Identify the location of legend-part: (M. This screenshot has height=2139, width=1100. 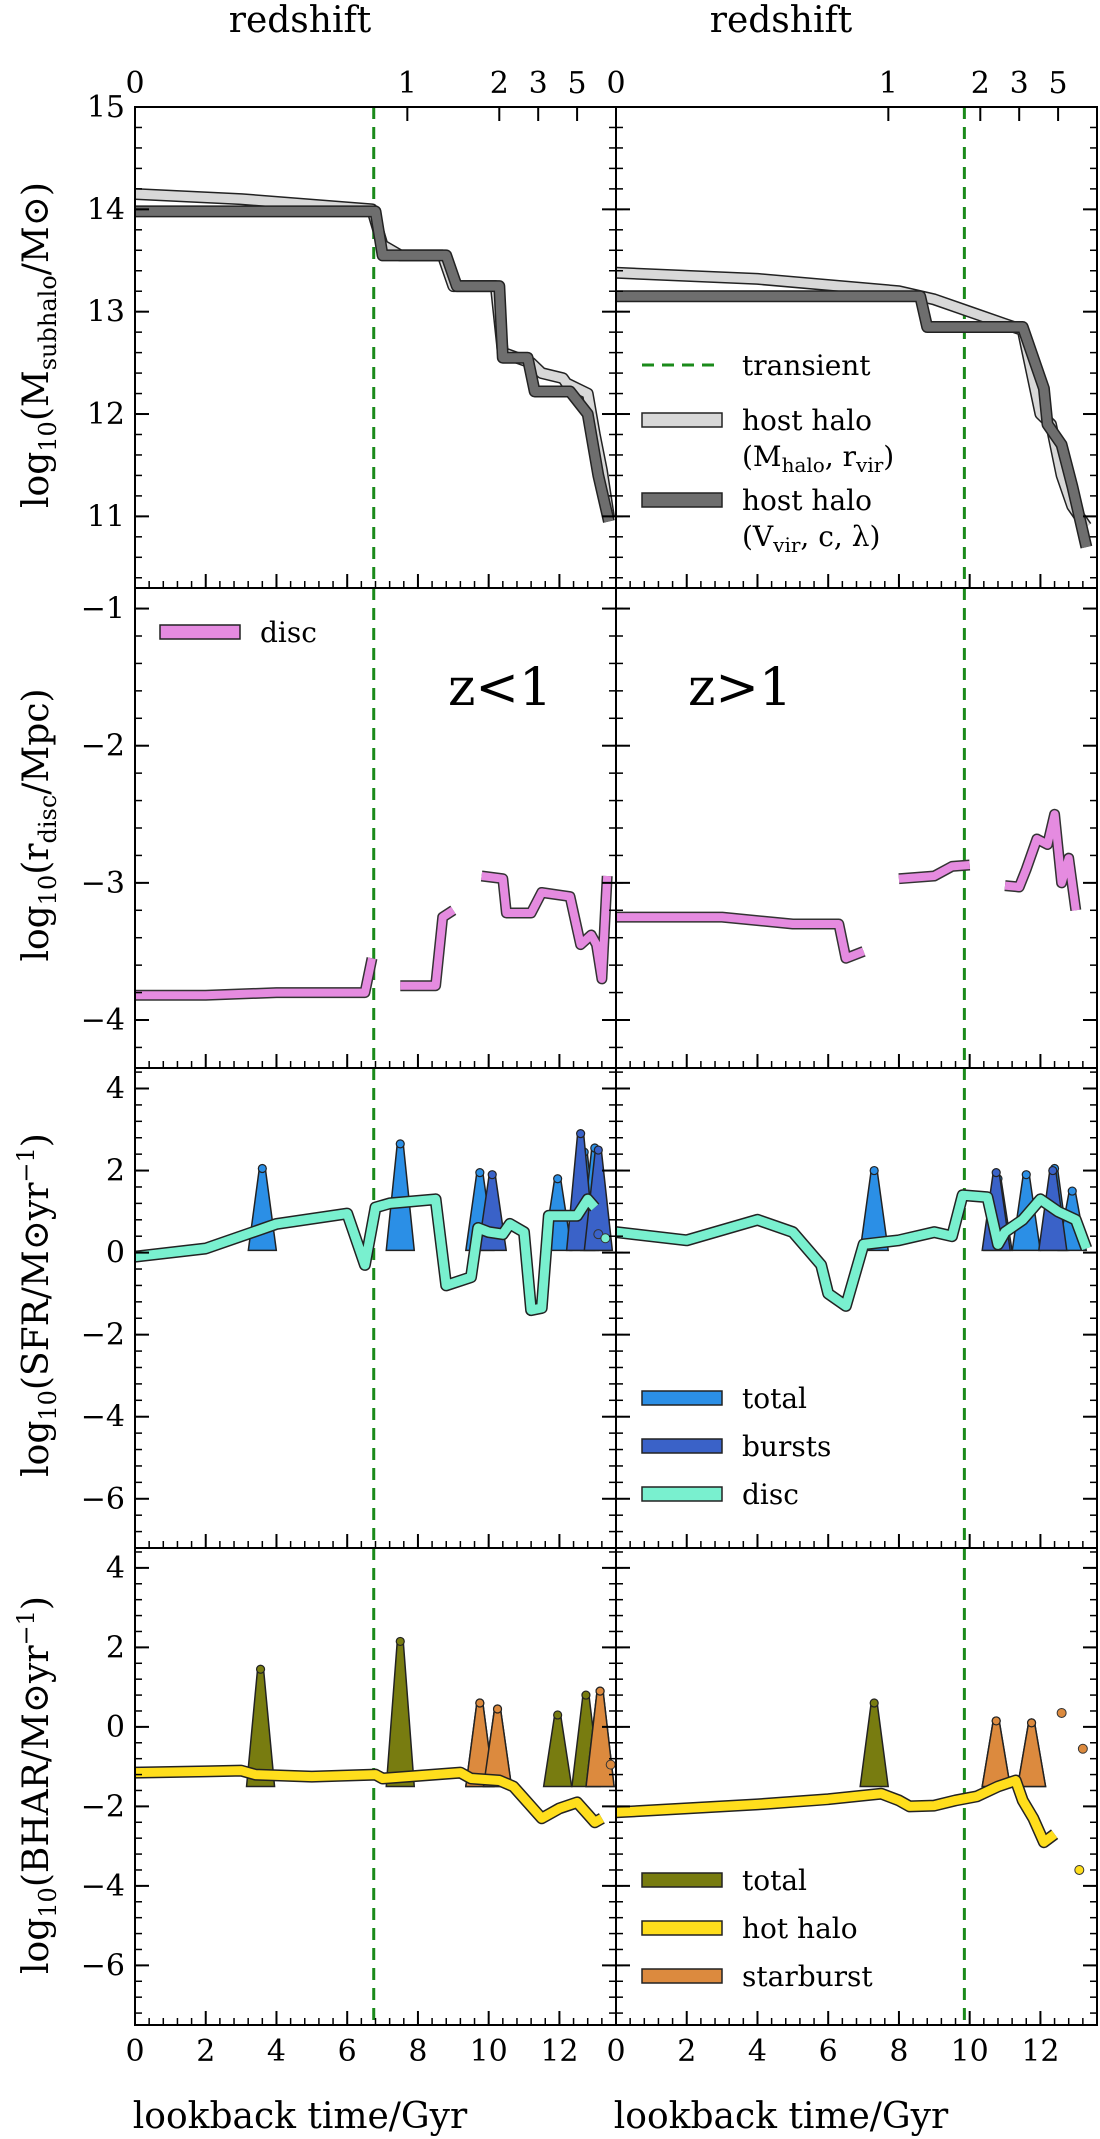
(762, 456).